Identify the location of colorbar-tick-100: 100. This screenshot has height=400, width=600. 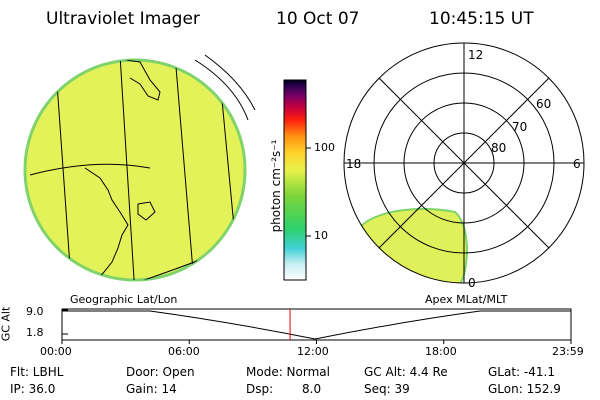
(324, 147).